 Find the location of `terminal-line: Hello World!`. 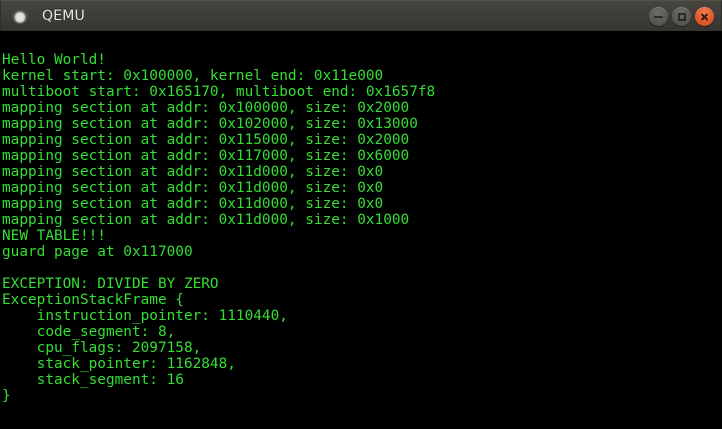

terminal-line: Hello World! is located at coordinates (54, 60).